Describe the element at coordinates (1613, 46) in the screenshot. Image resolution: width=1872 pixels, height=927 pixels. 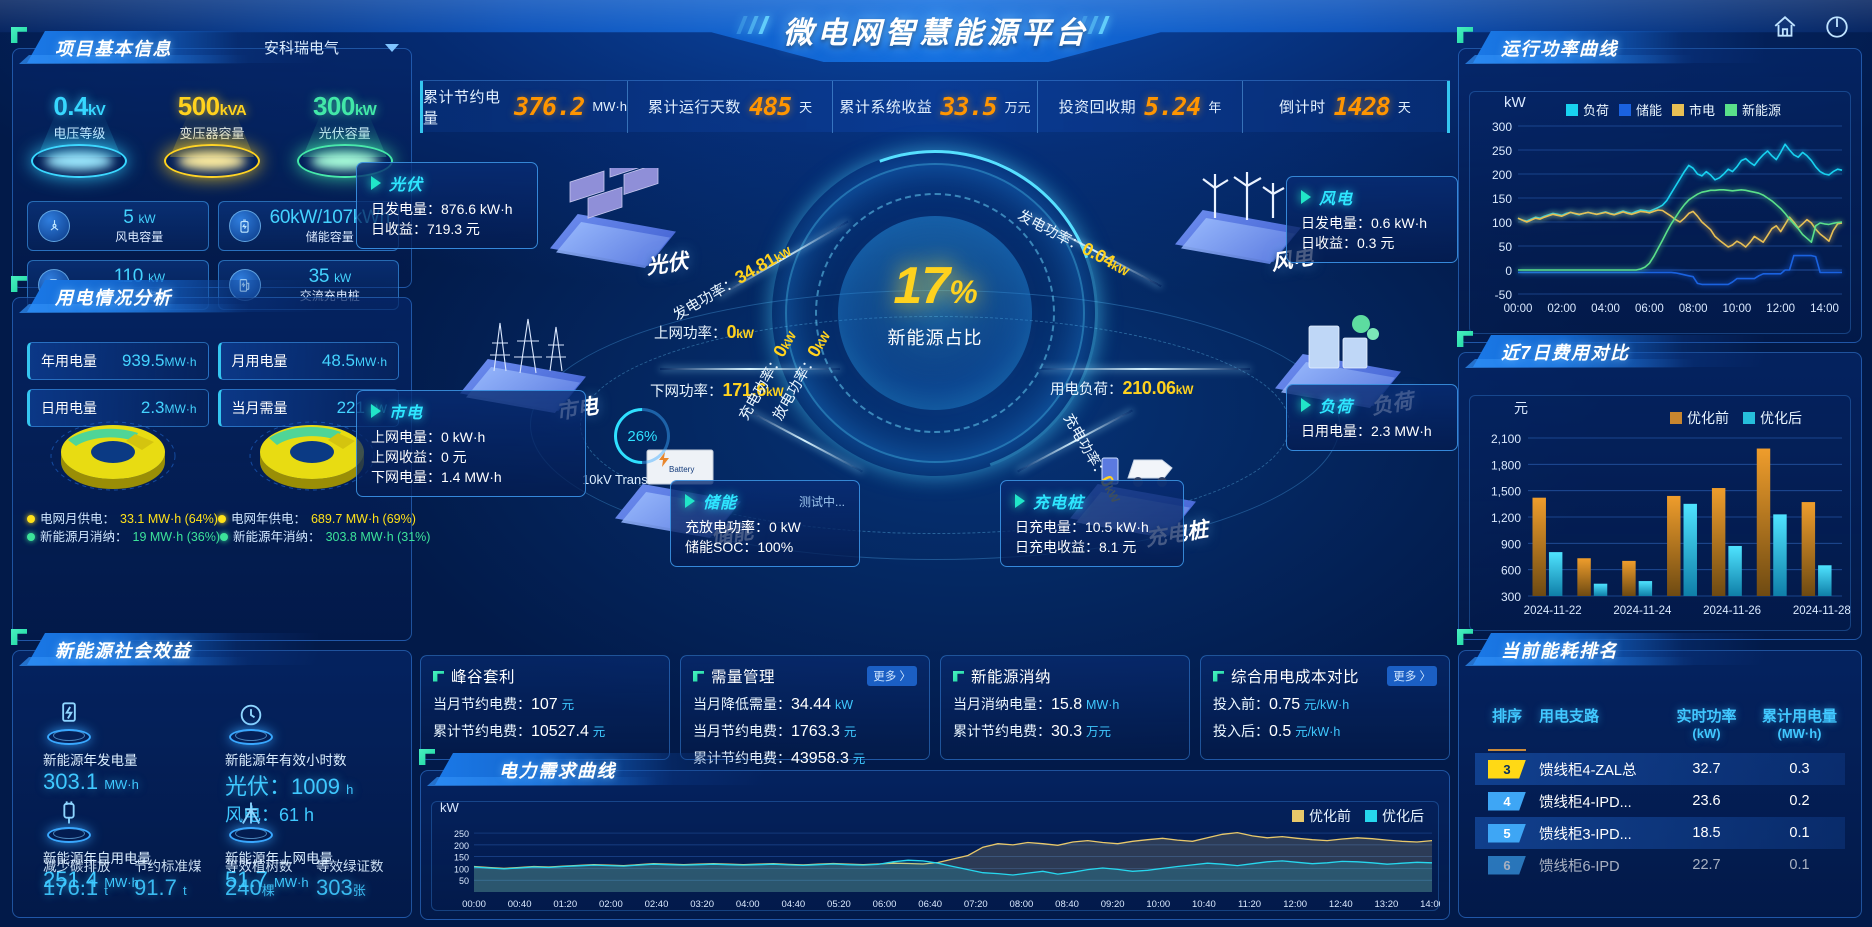
I see `panel-title-power: 运行功率曲线` at that location.